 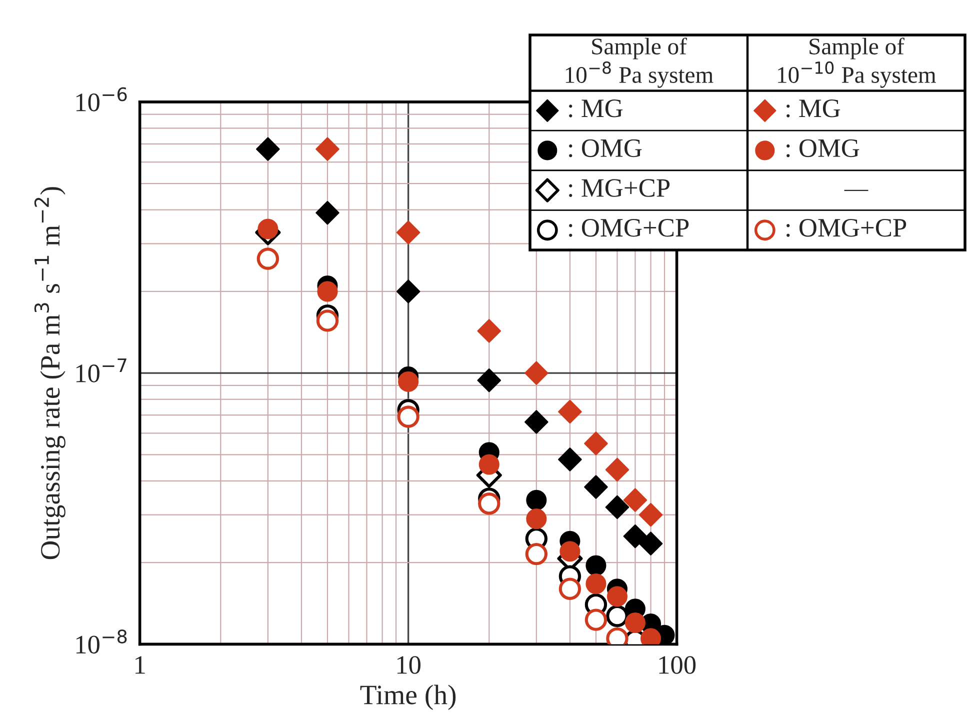 What do you see at coordinates (140, 665) in the screenshot?
I see `x-tick-label: 1` at bounding box center [140, 665].